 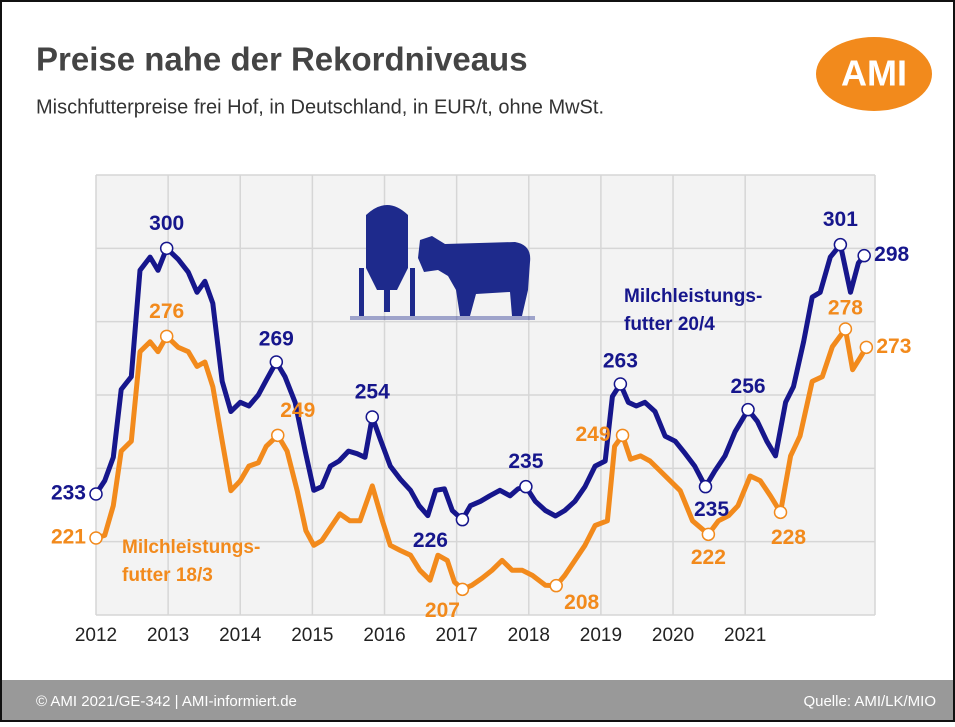 I want to click on data-label: 300, so click(x=166, y=223).